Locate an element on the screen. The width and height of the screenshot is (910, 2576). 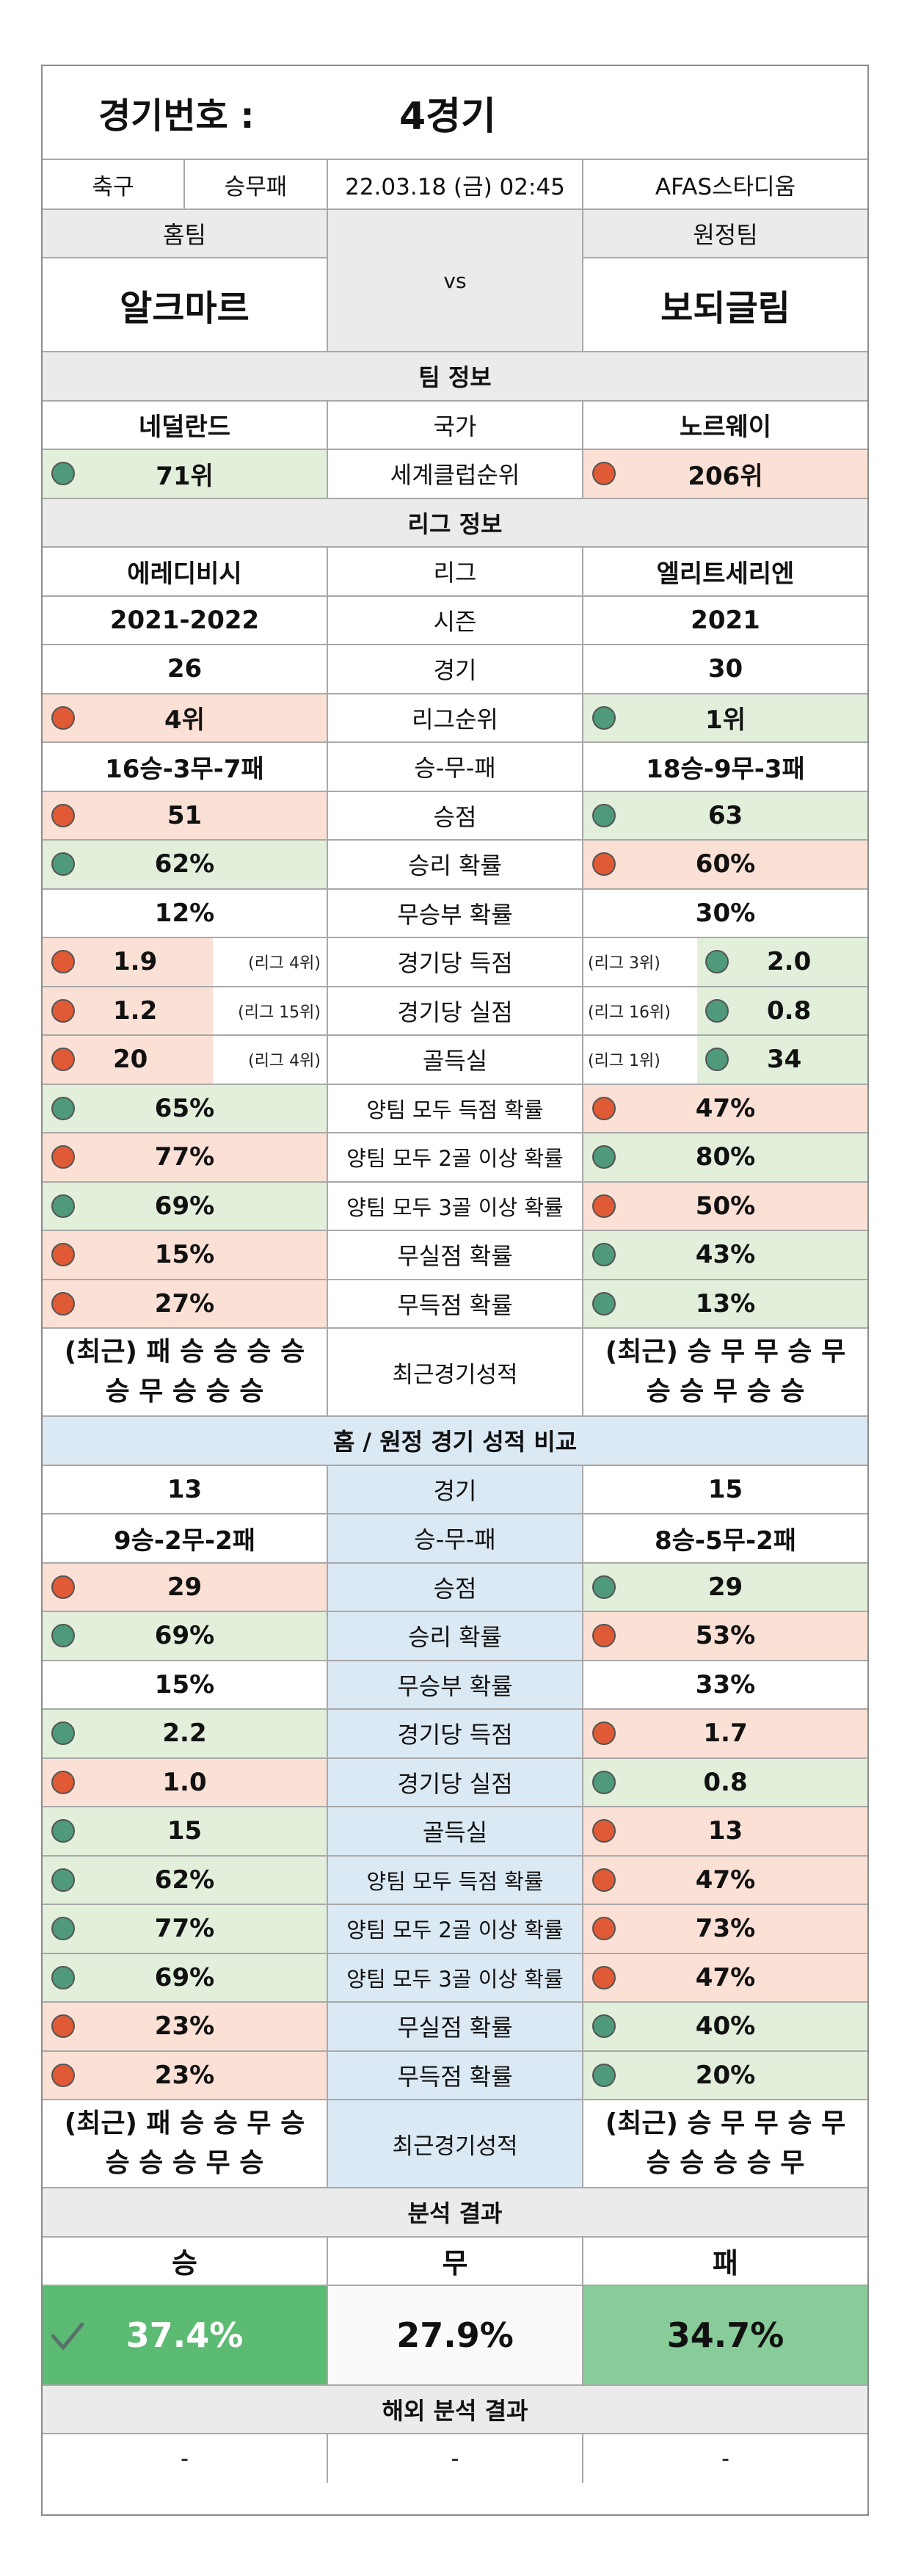
league-stat-label: 양팀 모두 득점 확률 is located at coordinates (455, 1109).